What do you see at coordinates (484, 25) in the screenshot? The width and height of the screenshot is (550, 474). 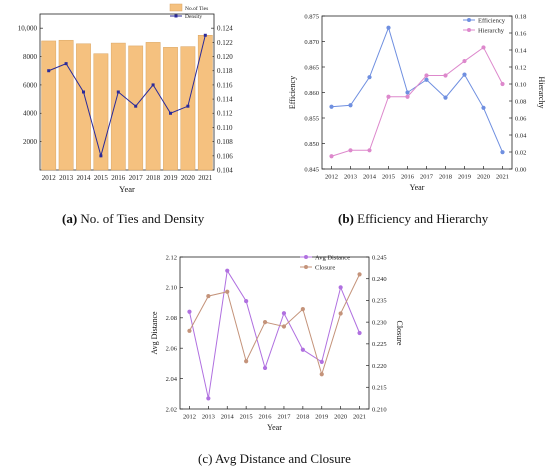 I see `legend: Efficiency Hierarchy` at bounding box center [484, 25].